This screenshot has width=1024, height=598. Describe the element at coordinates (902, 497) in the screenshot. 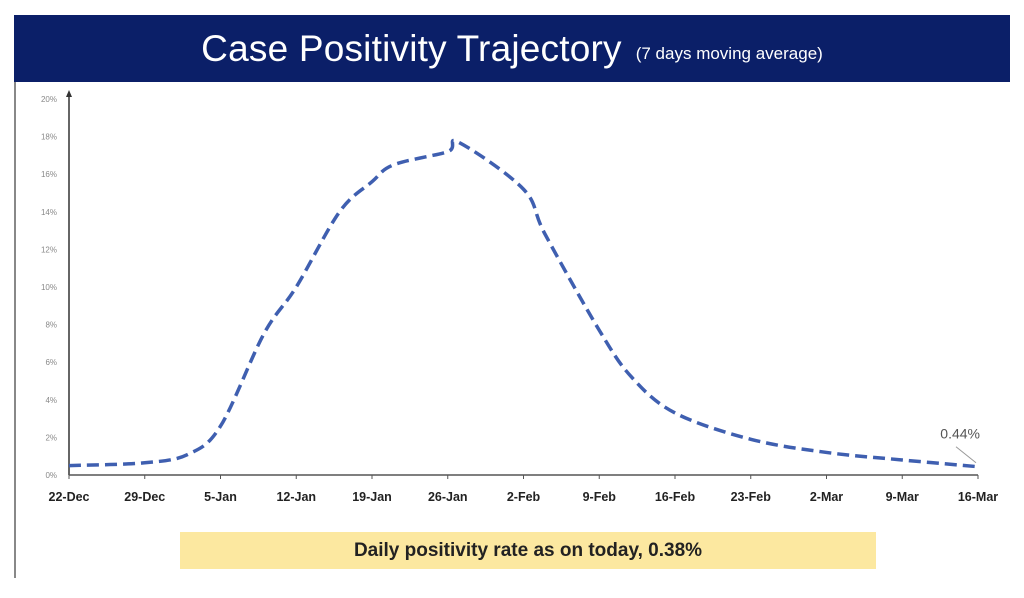

I see `x-tick-label: 9-Mar` at that location.